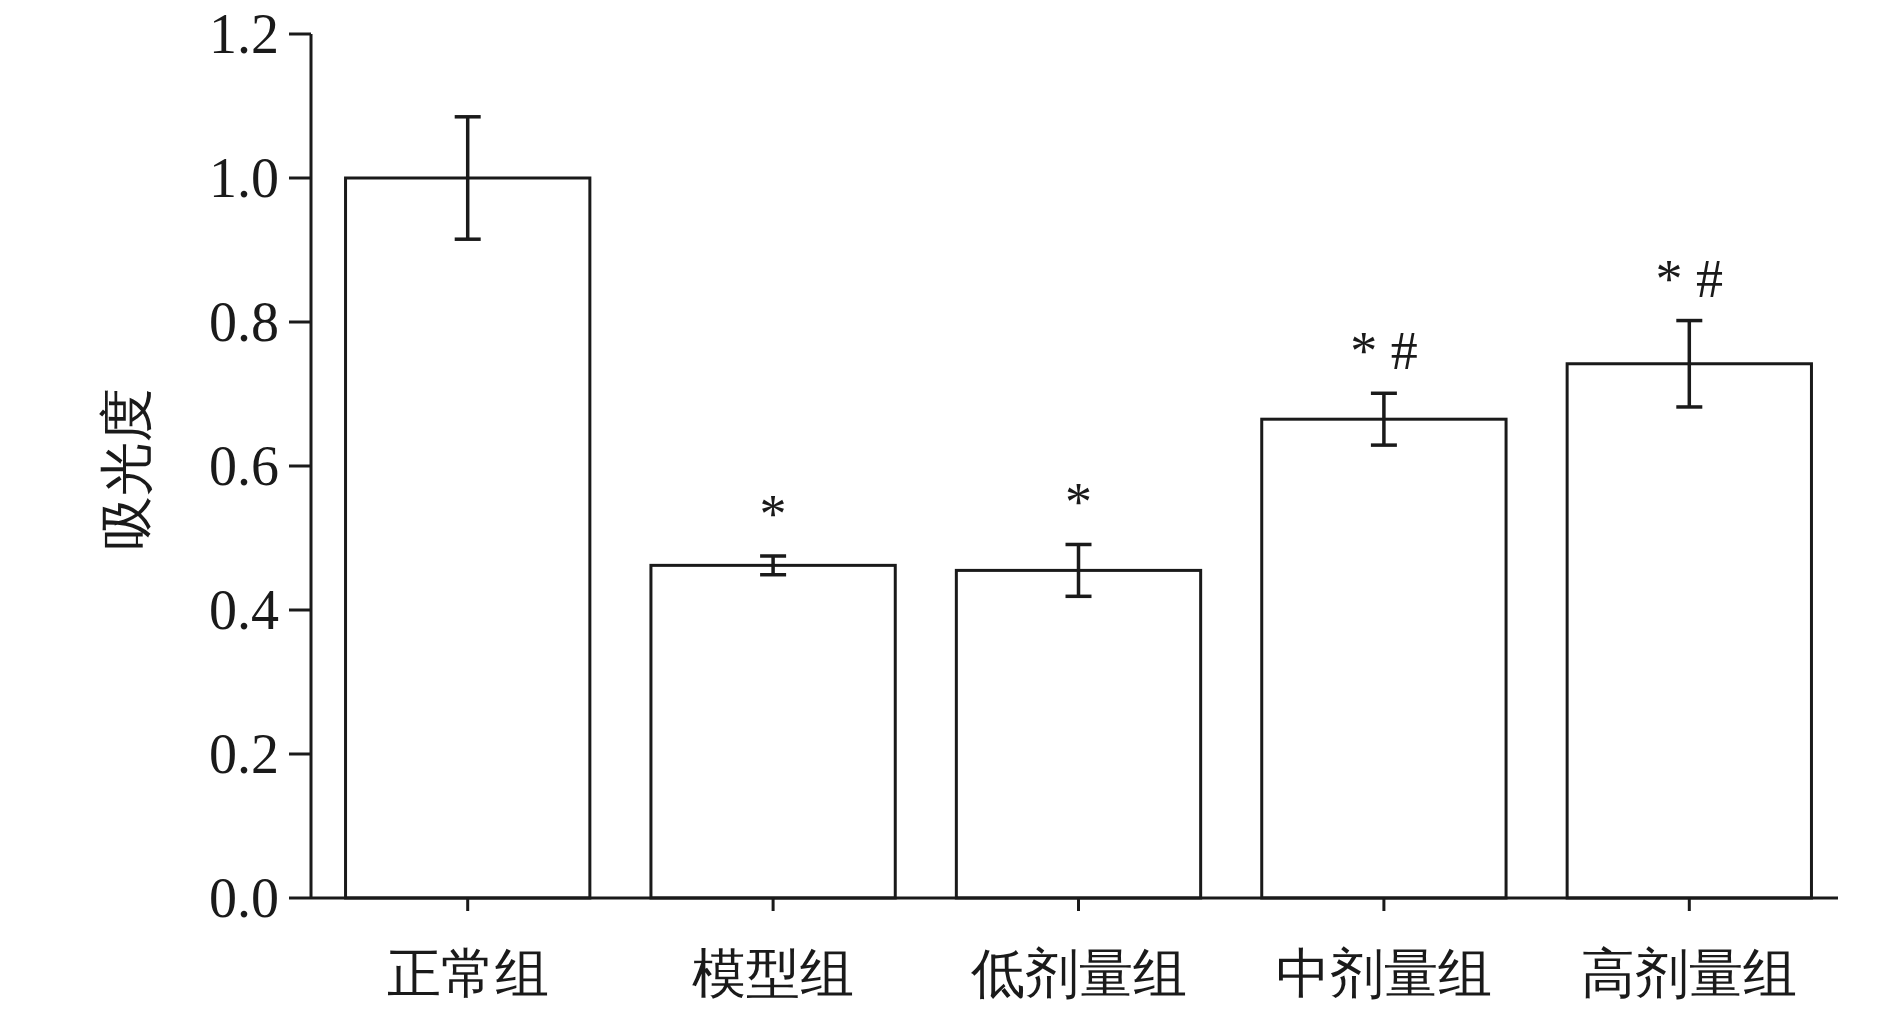 Image resolution: width=1890 pixels, height=1016 pixels. I want to click on y-tick-label: 0.4, so click(244, 610).